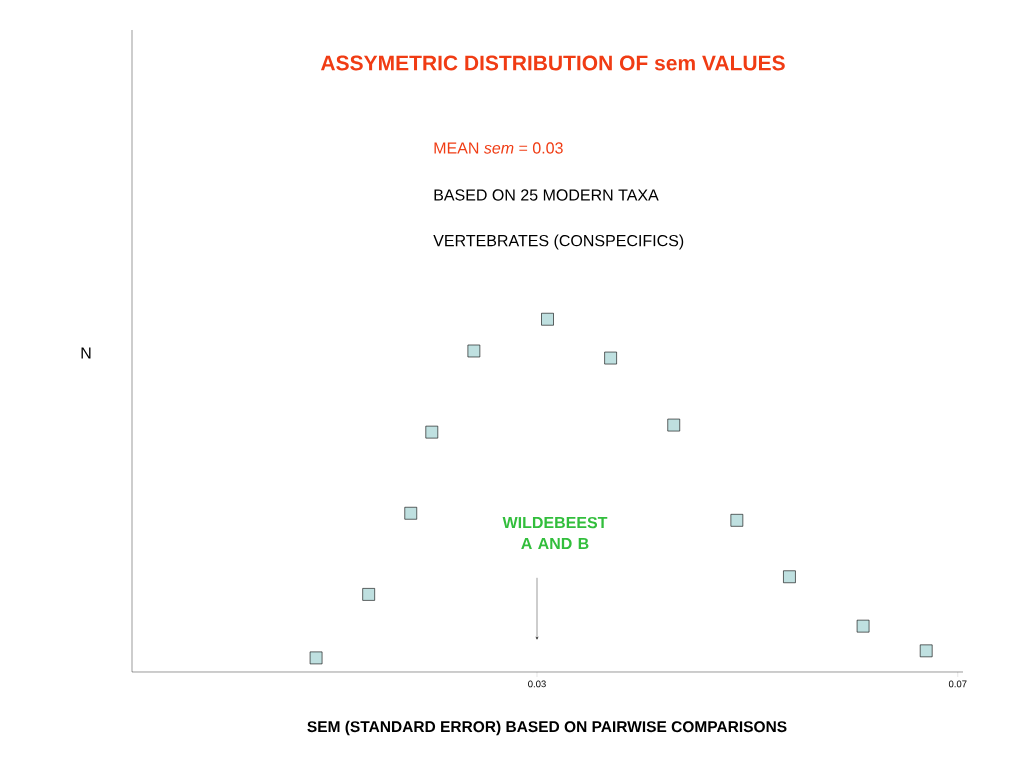 The height and width of the screenshot is (768, 1024). I want to click on x-axis-title: SEM (STANDARD ERROR) BASED ON PAIRWISE COMPARISONS, so click(547, 728).